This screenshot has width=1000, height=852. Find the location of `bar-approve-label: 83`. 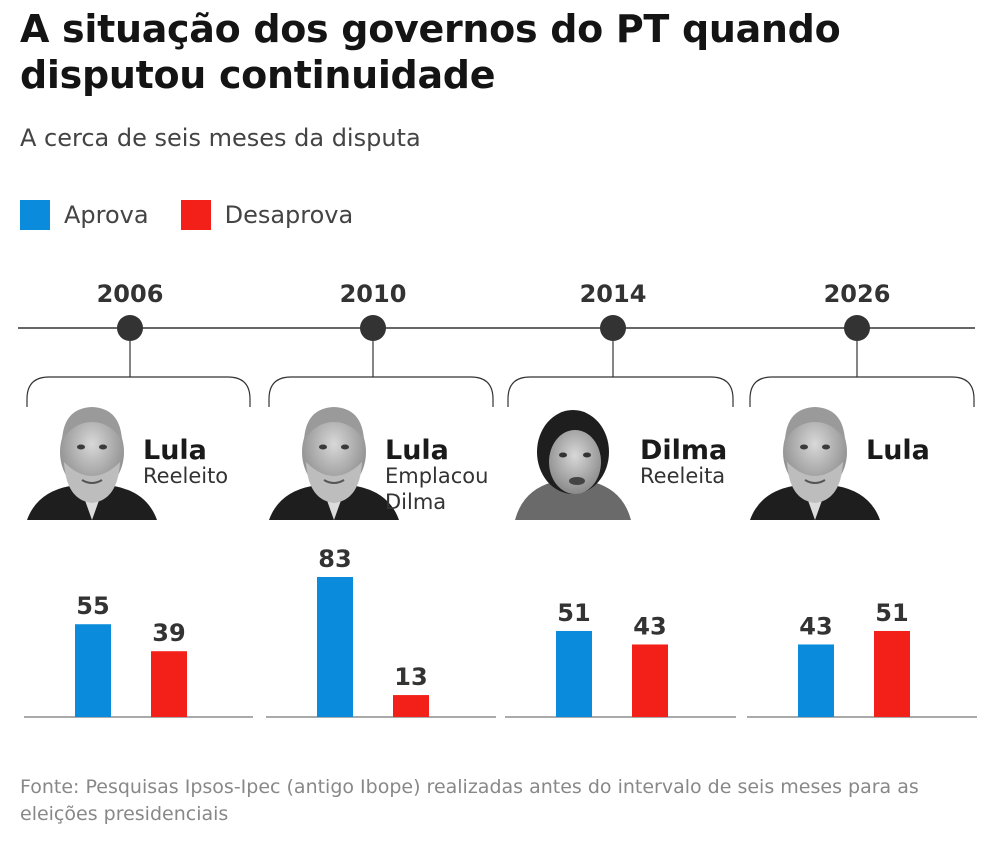

bar-approve-label: 83 is located at coordinates (334, 559).